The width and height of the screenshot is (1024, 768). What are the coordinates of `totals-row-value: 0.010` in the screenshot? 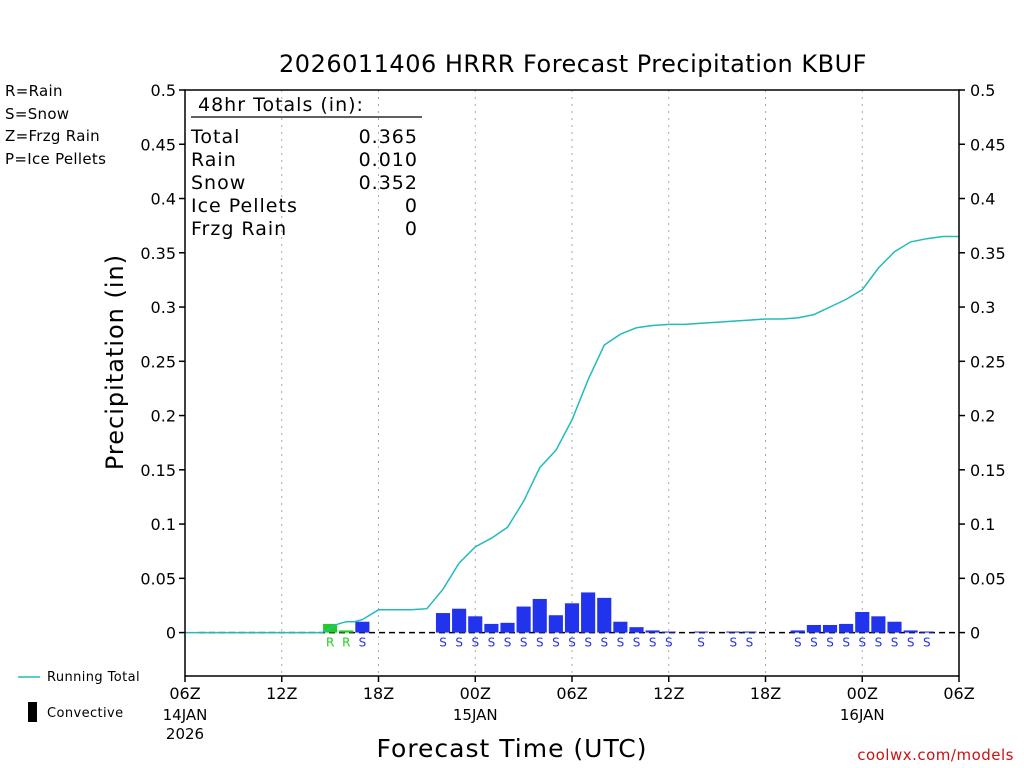 It's located at (388, 160).